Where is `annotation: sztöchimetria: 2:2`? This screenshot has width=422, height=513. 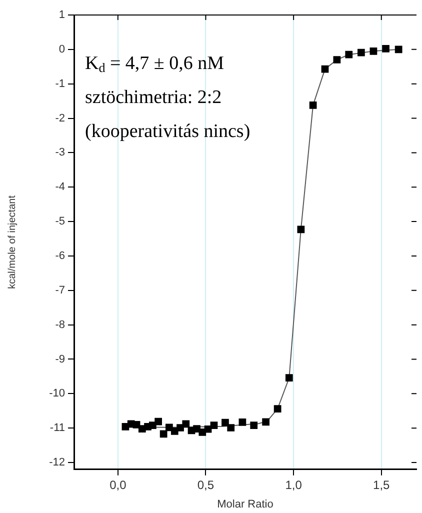
annotation: sztöchimetria: 2:2 is located at coordinates (153, 97).